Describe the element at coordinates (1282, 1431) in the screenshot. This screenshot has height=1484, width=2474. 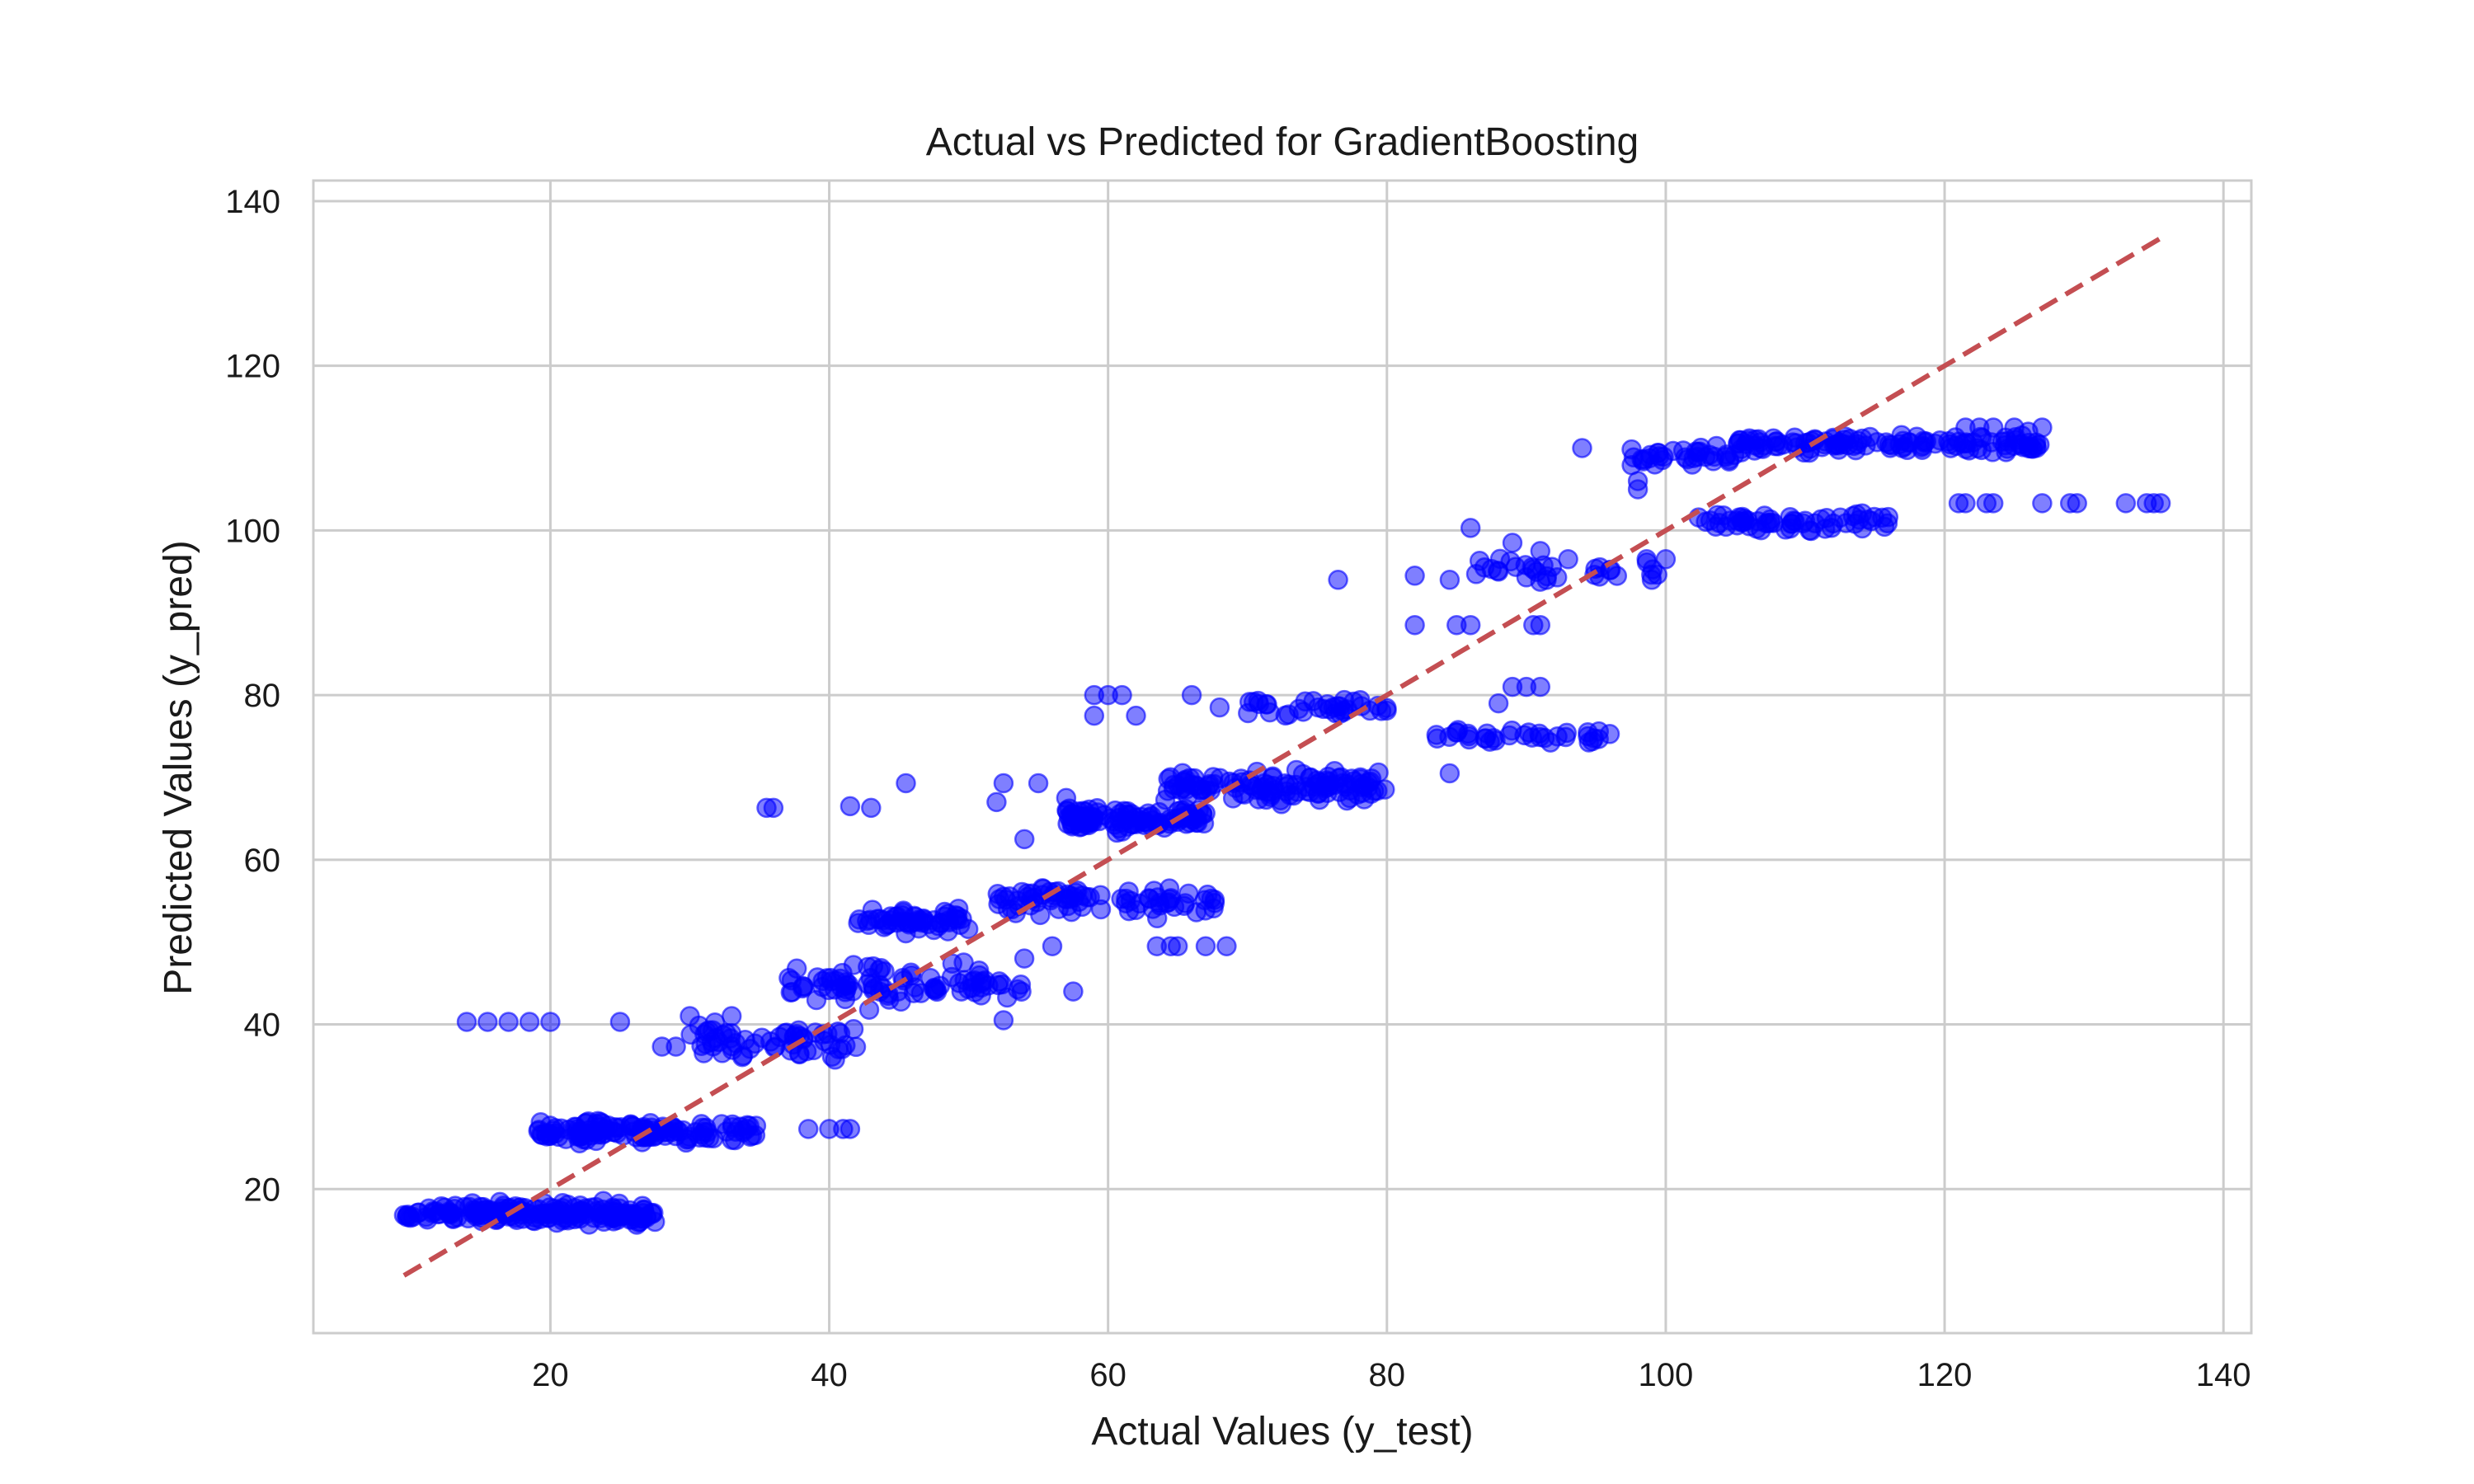
I see `x-axis-label: Actual Values (y_test)` at that location.